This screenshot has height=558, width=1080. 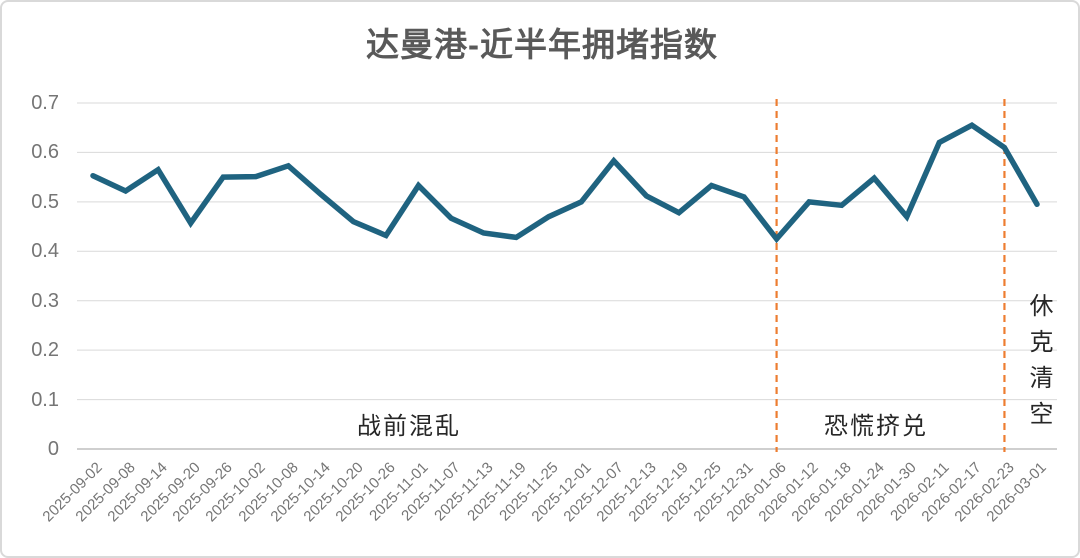 I want to click on y-tick-label: 0.7, so click(x=45, y=103).